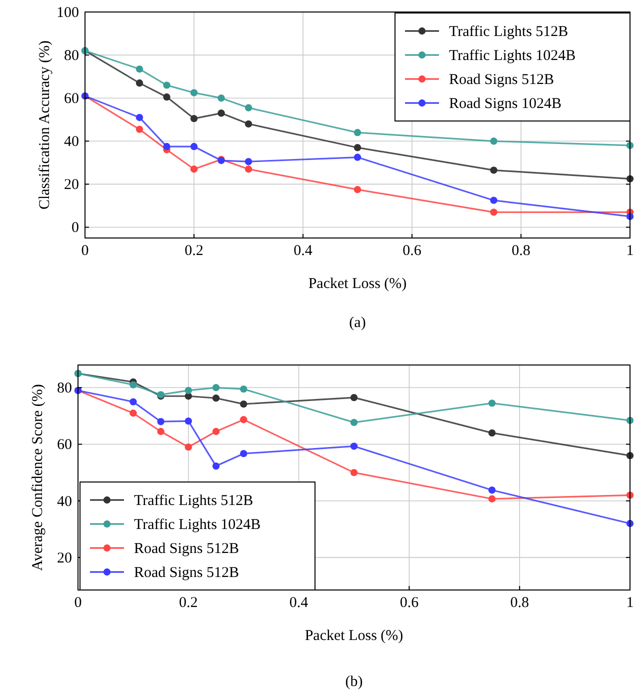 This screenshot has width=637, height=696. What do you see at coordinates (67, 13) in the screenshot?
I see `y-tick-label: 100` at bounding box center [67, 13].